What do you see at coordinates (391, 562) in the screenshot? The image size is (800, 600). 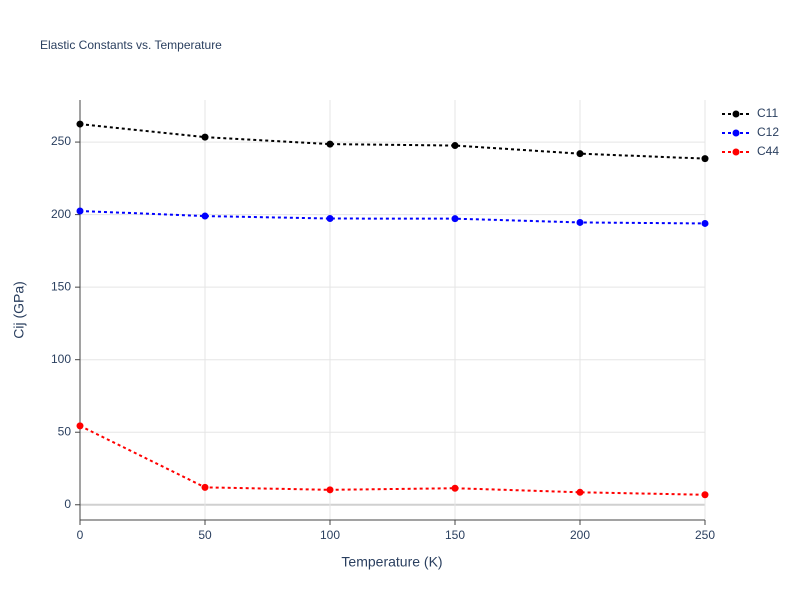 I see `x-axis-title: Temperature (K)` at bounding box center [391, 562].